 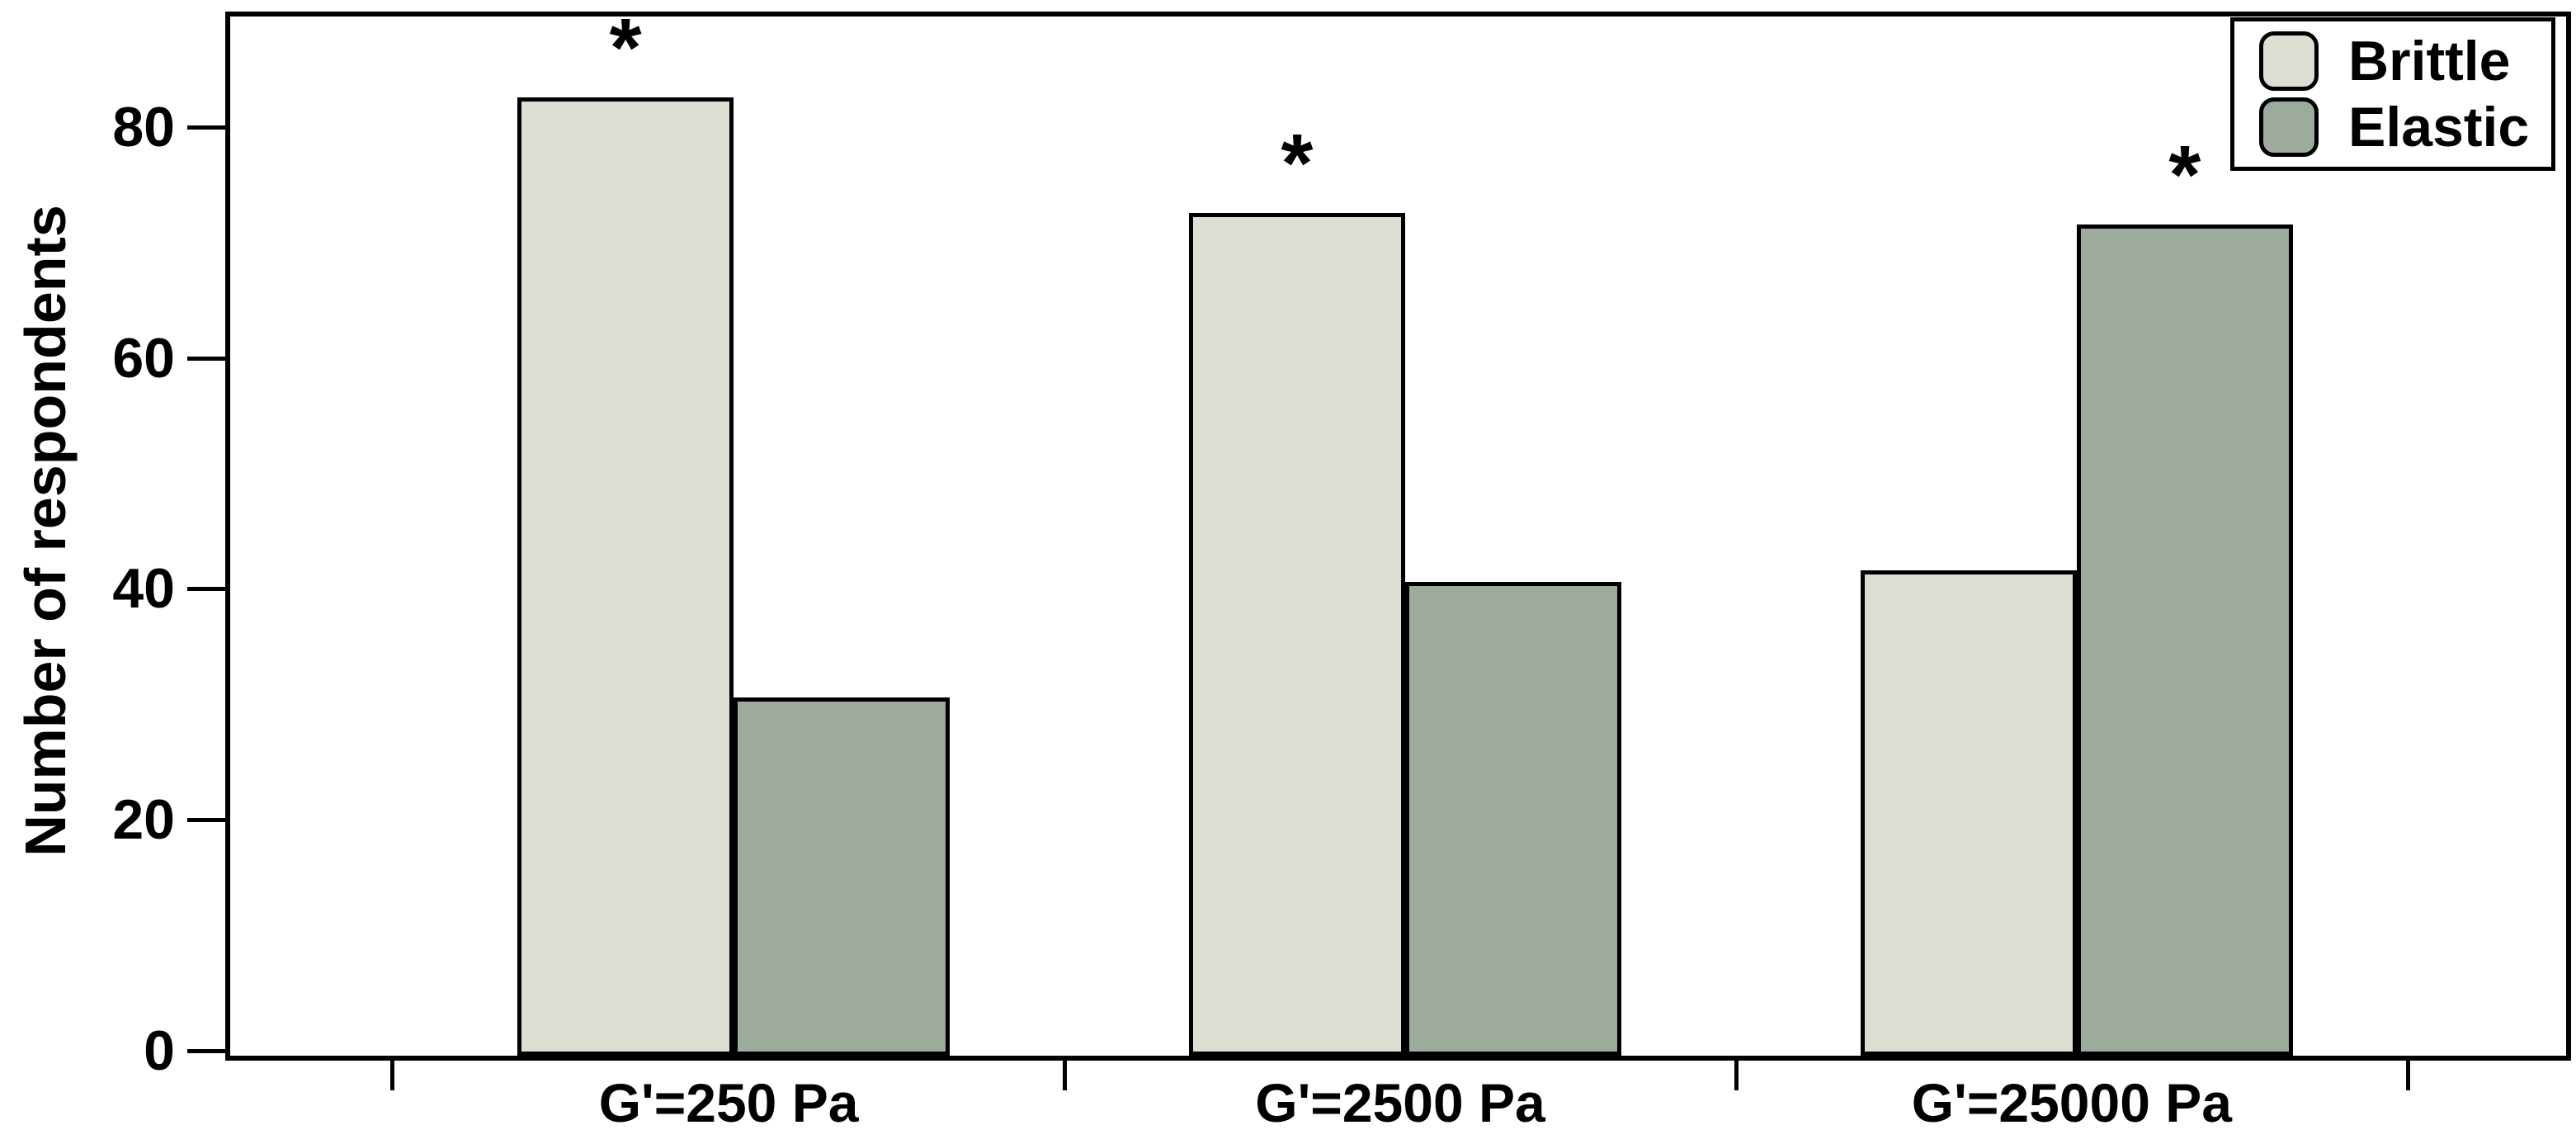 What do you see at coordinates (143, 820) in the screenshot?
I see `y-tick-label: 20` at bounding box center [143, 820].